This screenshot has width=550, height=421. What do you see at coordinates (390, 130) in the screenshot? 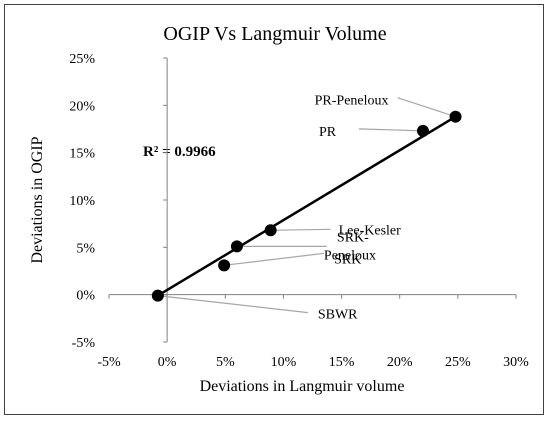
I see `leader-line-pr` at bounding box center [390, 130].